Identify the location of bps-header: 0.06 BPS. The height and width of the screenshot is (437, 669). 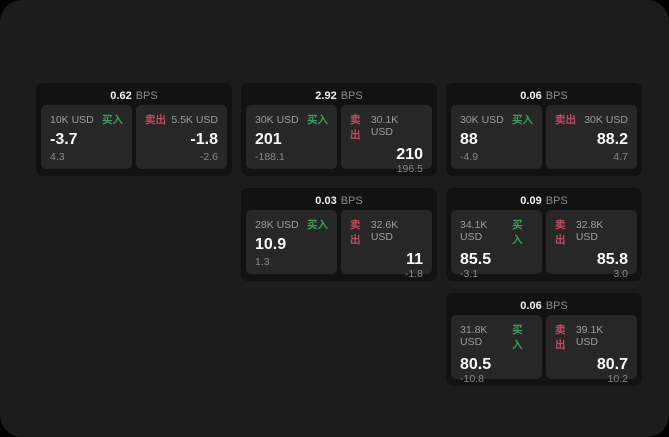
(544, 96).